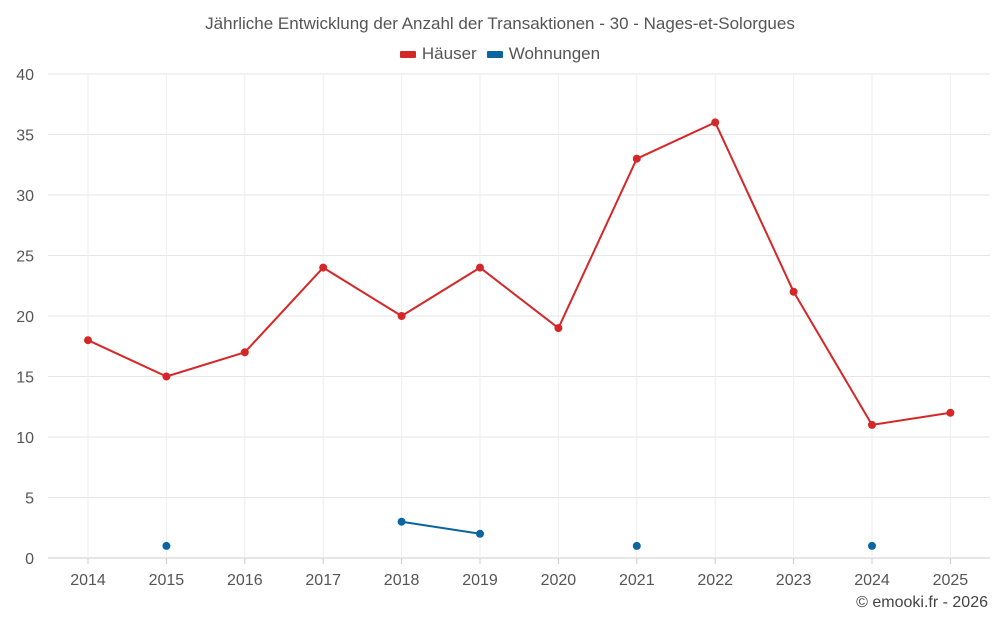 The width and height of the screenshot is (1000, 625). I want to click on series-line-wohnungen, so click(441, 527).